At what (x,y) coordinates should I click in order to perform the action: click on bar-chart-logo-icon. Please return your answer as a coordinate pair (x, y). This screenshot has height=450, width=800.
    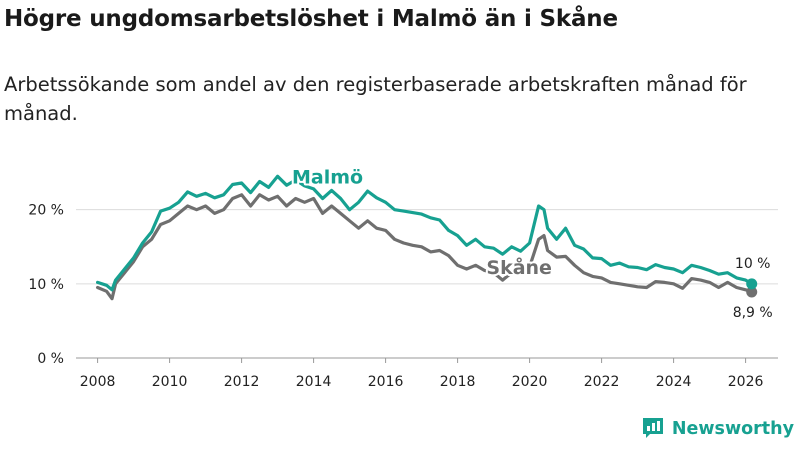
    Looking at the image, I should click on (653, 429).